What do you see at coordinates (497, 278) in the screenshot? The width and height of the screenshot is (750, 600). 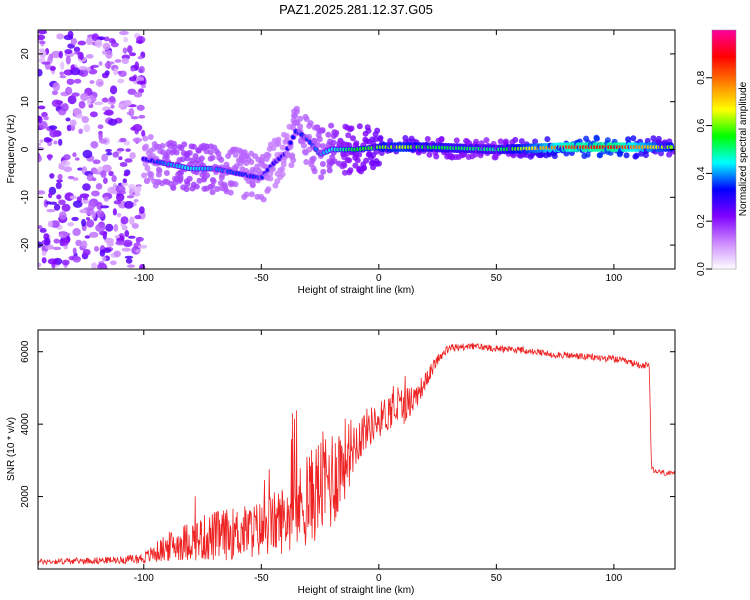 I see `x-tick-label: 50` at bounding box center [497, 278].